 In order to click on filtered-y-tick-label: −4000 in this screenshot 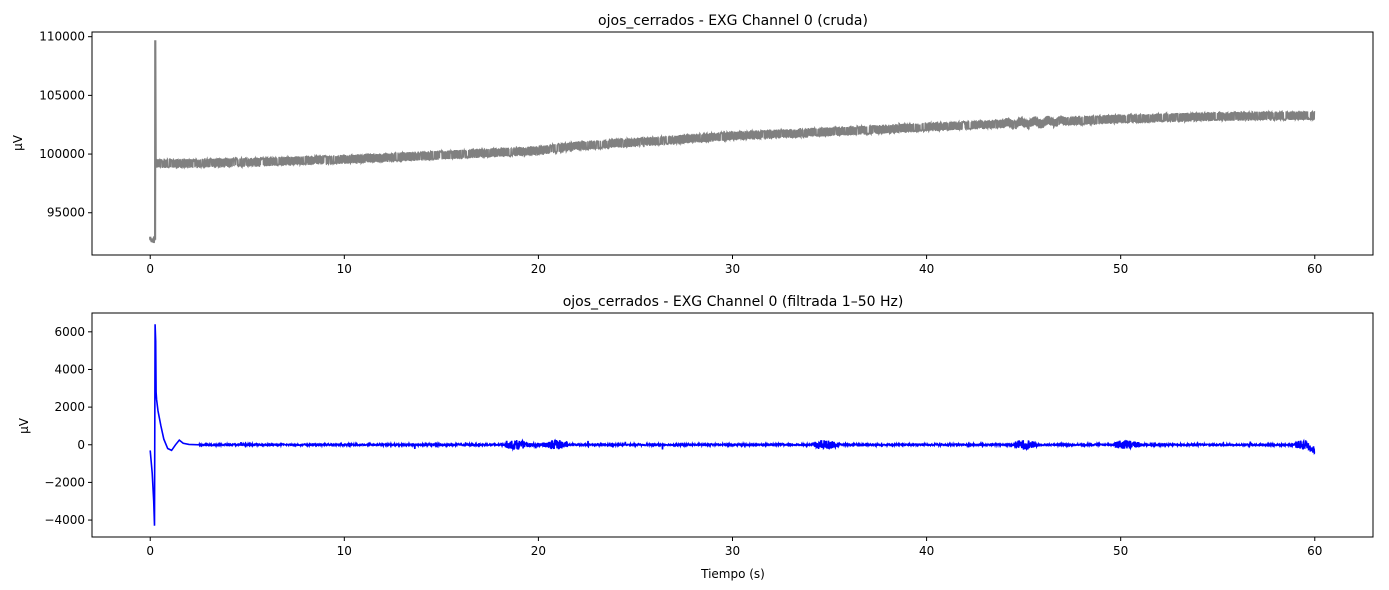, I will do `click(64, 520)`.